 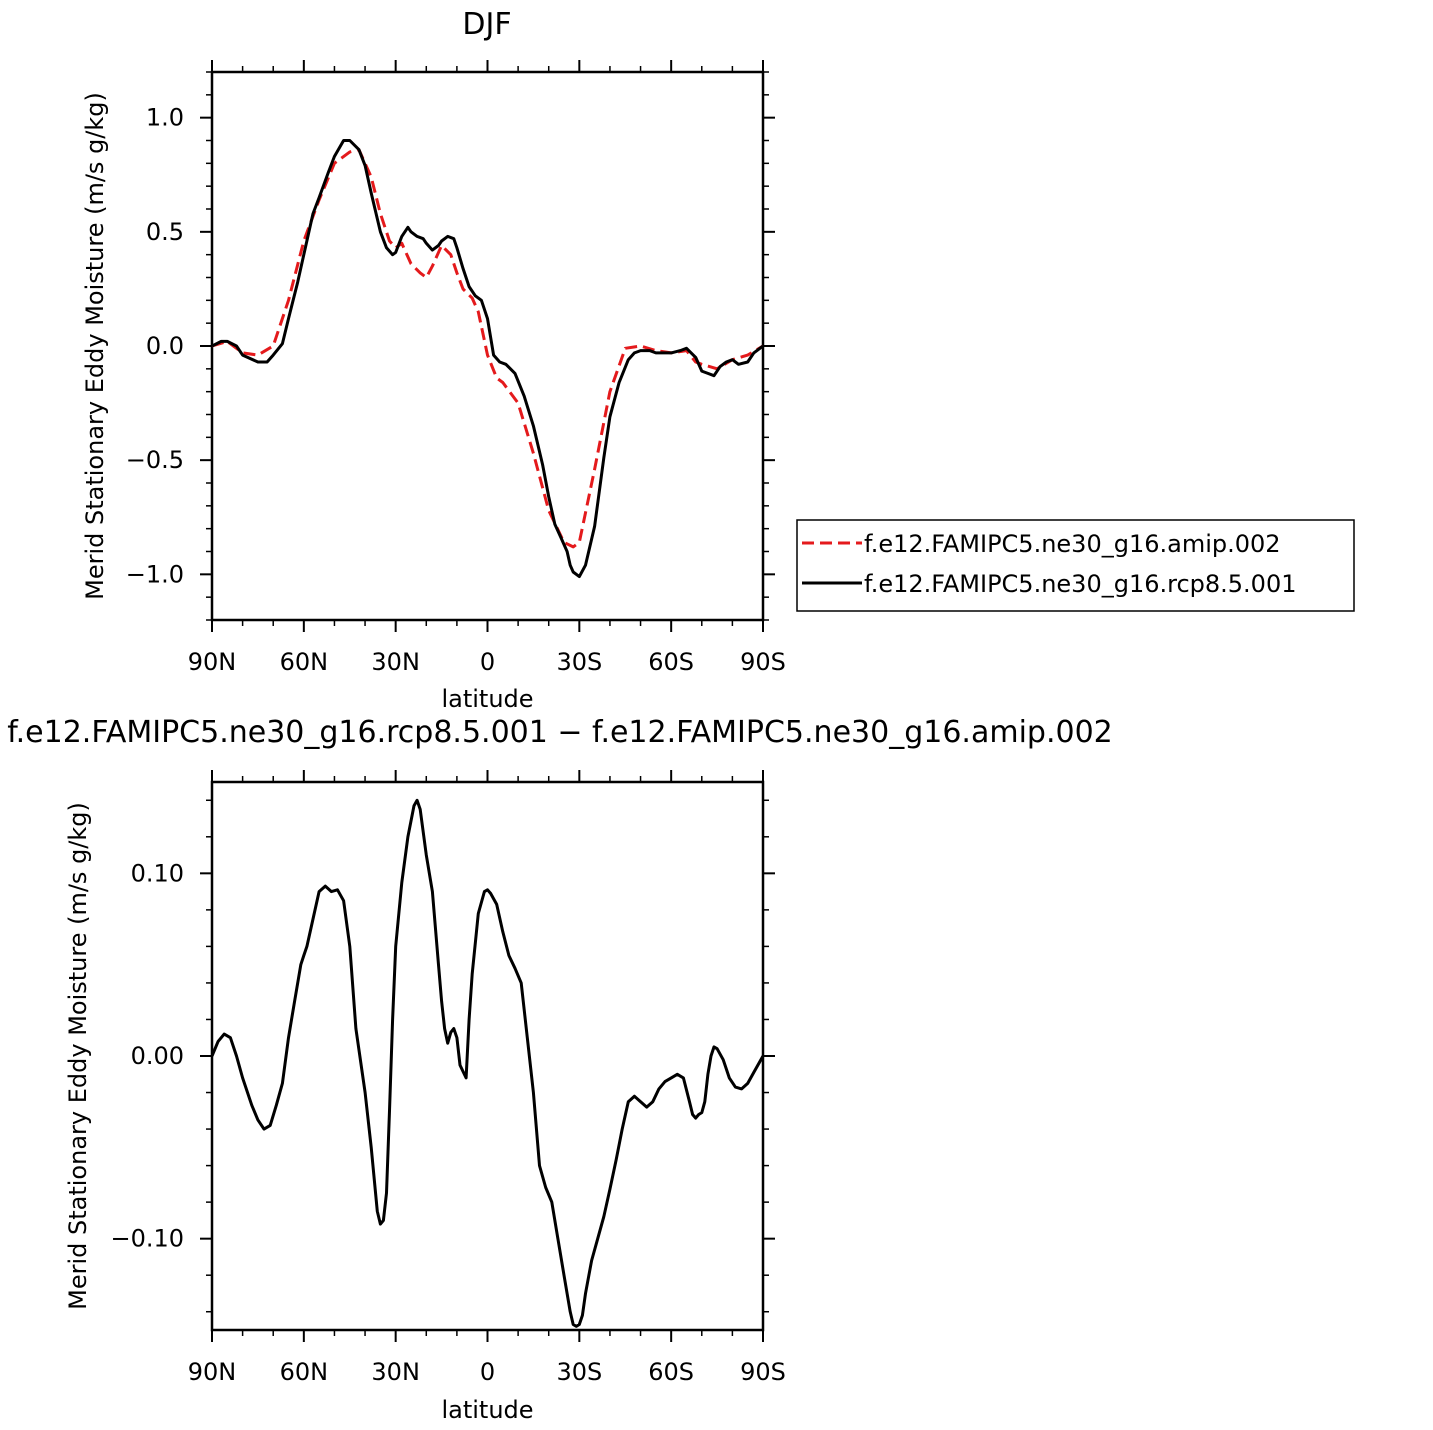 I want to click on chart-title: DJF, so click(x=486, y=24).